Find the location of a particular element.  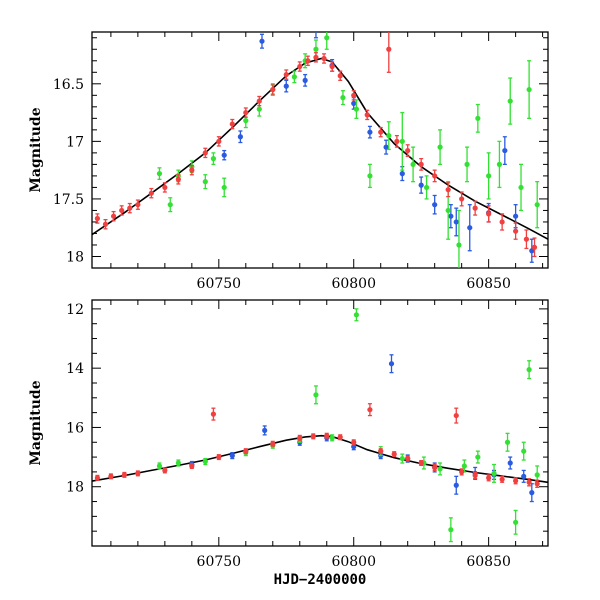

bottom-x-tick-label: 60800 is located at coordinates (353, 562).